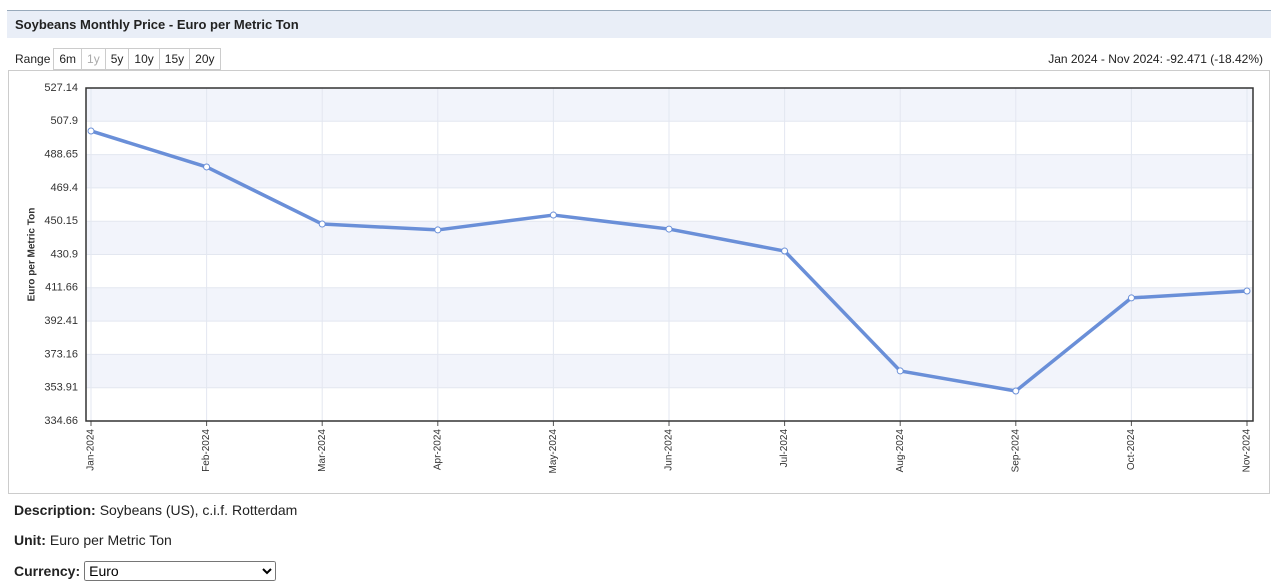 The width and height of the screenshot is (1273, 584). What do you see at coordinates (91, 450) in the screenshot?
I see `x-tick-label: Jan-2024` at bounding box center [91, 450].